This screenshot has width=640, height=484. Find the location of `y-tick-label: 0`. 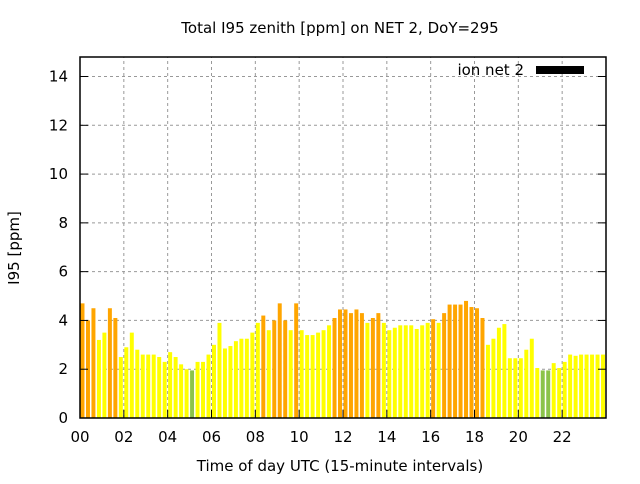

y-tick-label: 0 is located at coordinates (63, 418).